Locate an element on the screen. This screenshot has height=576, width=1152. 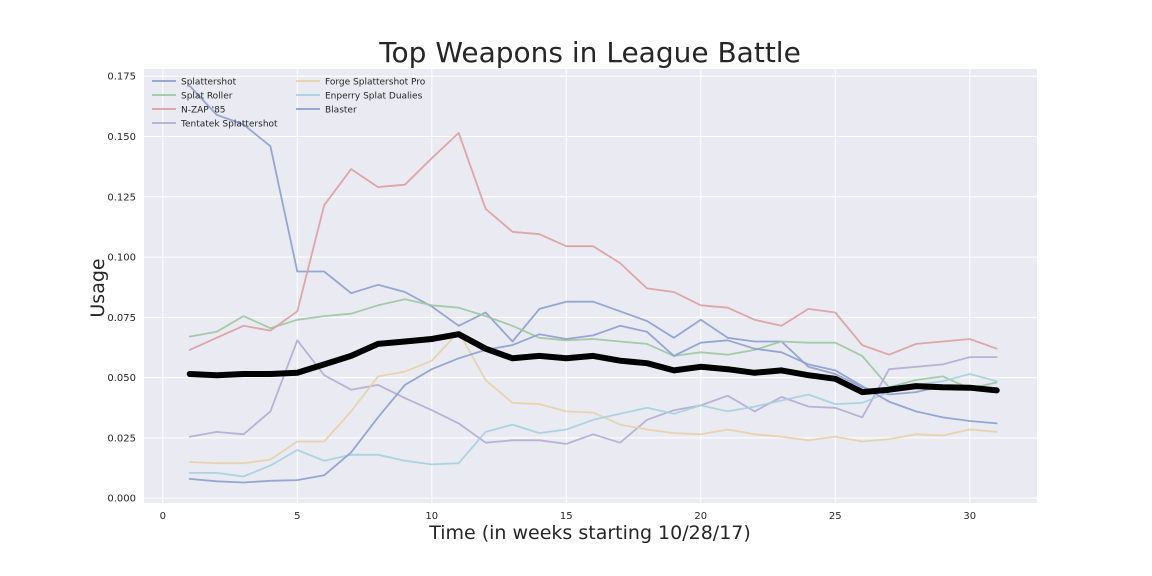
y-tick-label: 0.050 is located at coordinates (121, 378).